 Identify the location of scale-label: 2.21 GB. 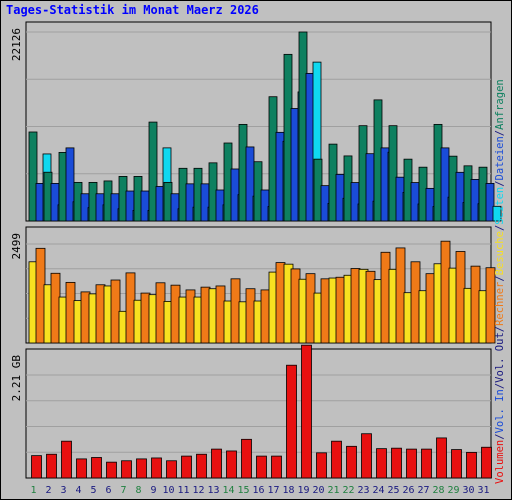
(16, 378).